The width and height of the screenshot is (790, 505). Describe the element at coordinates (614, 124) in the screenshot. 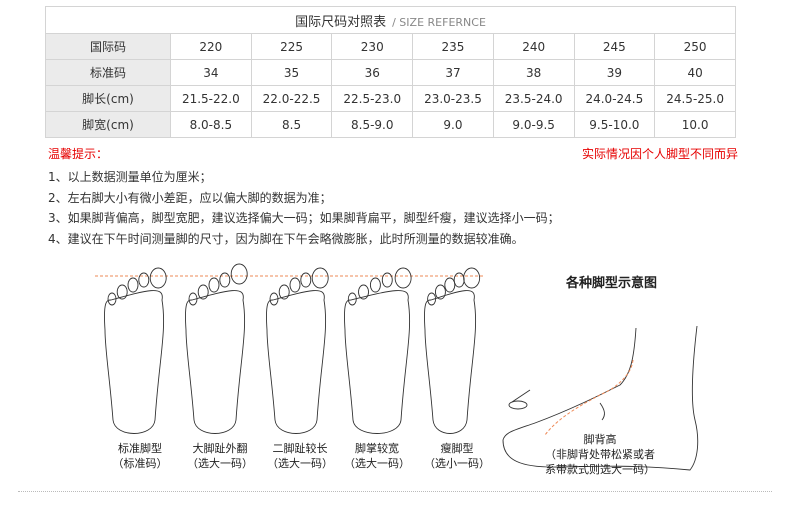

I see `cell: 9.5-10.0` at that location.